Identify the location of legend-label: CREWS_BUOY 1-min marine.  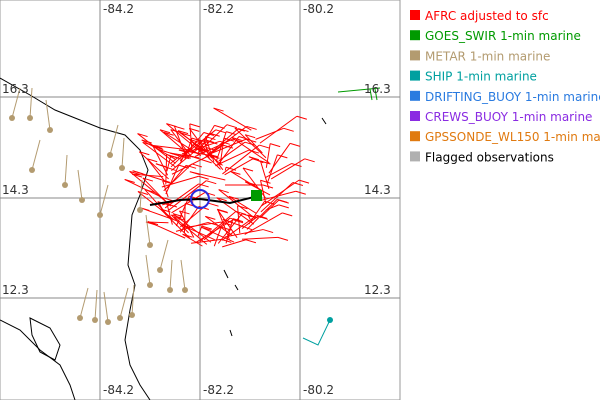
(508, 117).